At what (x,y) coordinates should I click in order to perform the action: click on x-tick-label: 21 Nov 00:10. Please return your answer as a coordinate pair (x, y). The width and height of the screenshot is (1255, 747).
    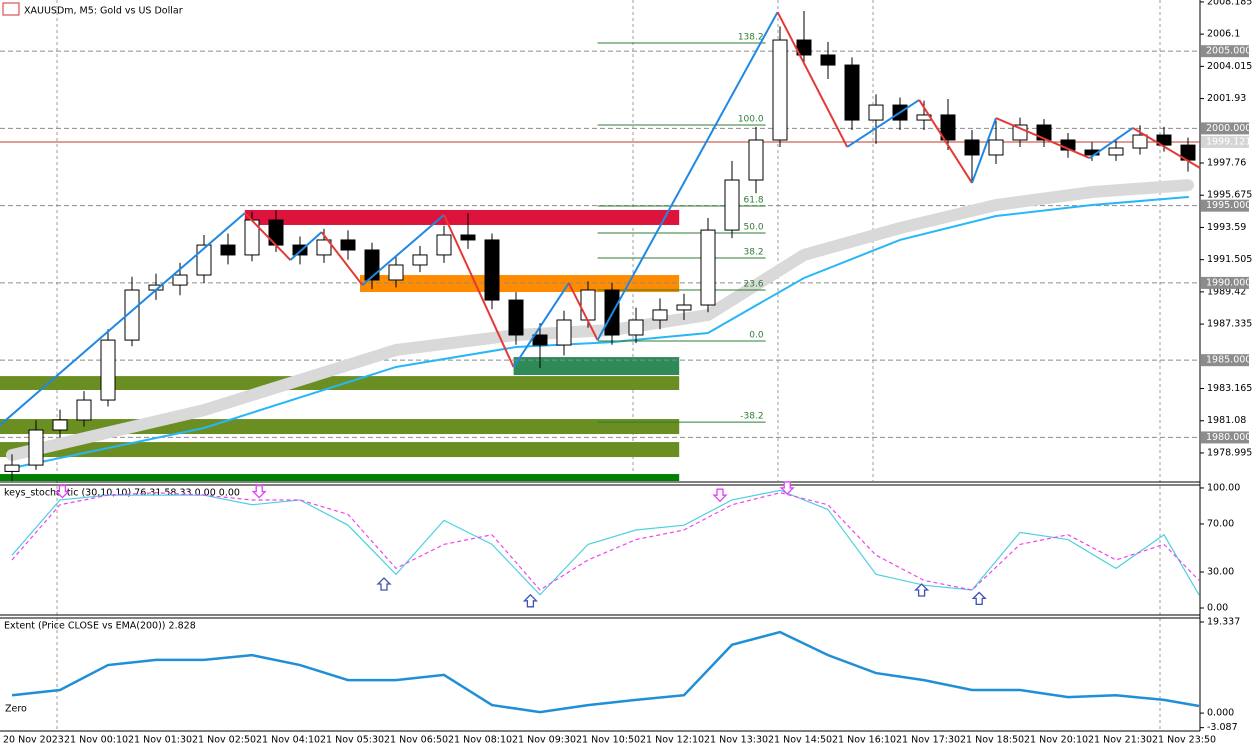
    Looking at the image, I should click on (96, 740).